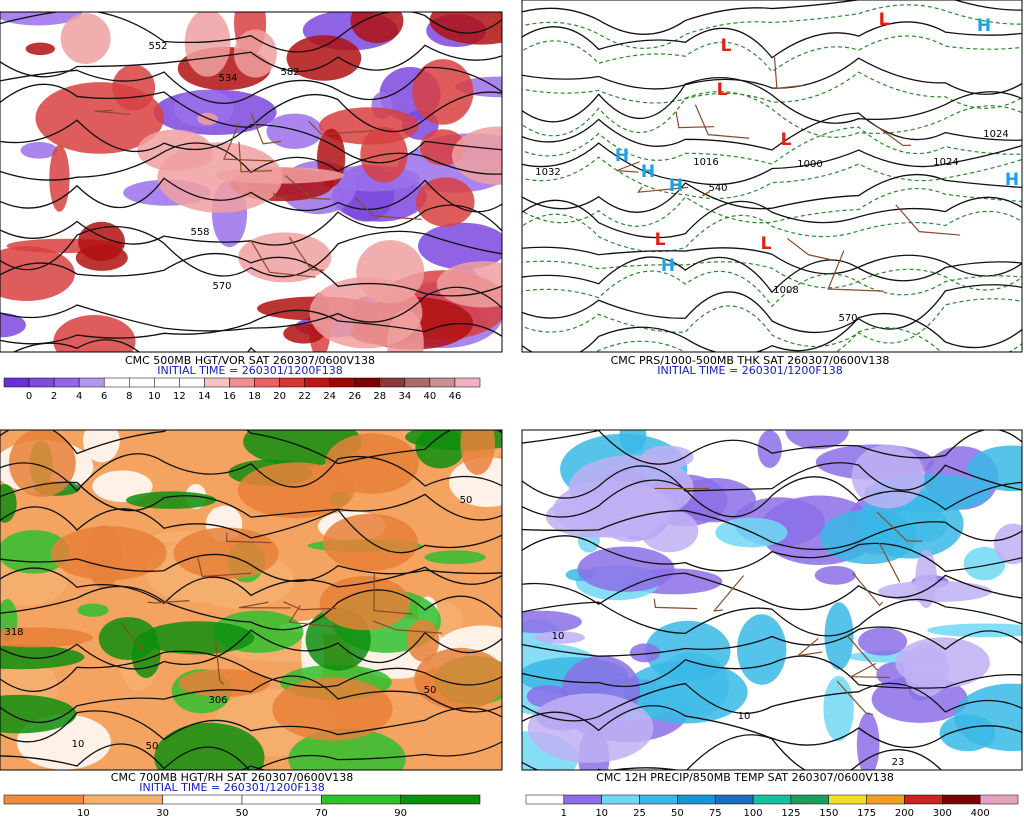  What do you see at coordinates (717, 188) in the screenshot?
I see `contour-label: 540` at bounding box center [717, 188].